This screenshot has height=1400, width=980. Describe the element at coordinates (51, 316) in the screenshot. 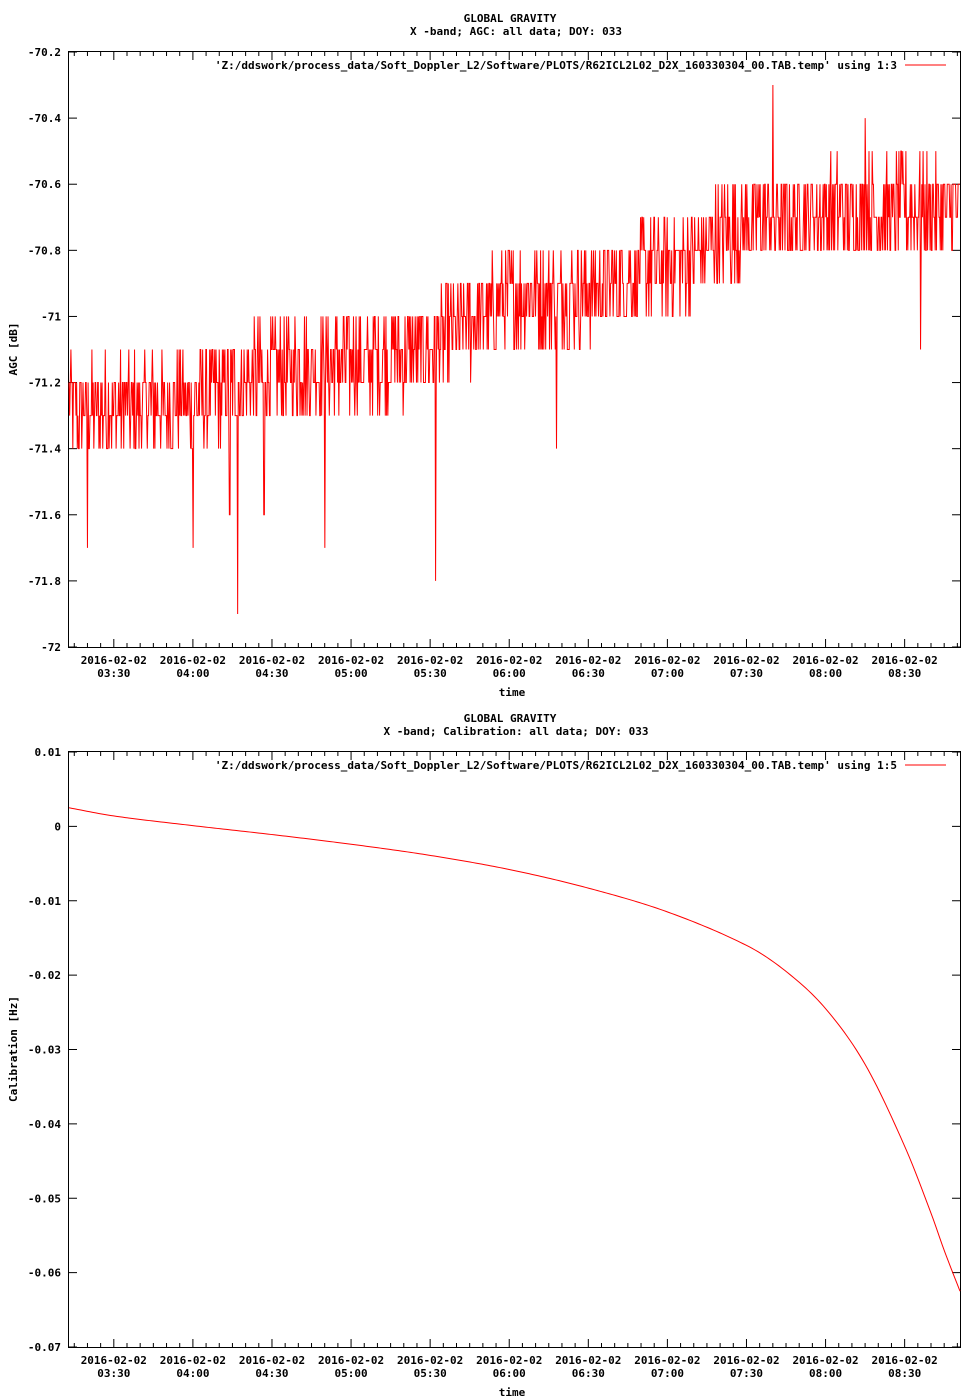

I see `y-tick-label: -71` at that location.